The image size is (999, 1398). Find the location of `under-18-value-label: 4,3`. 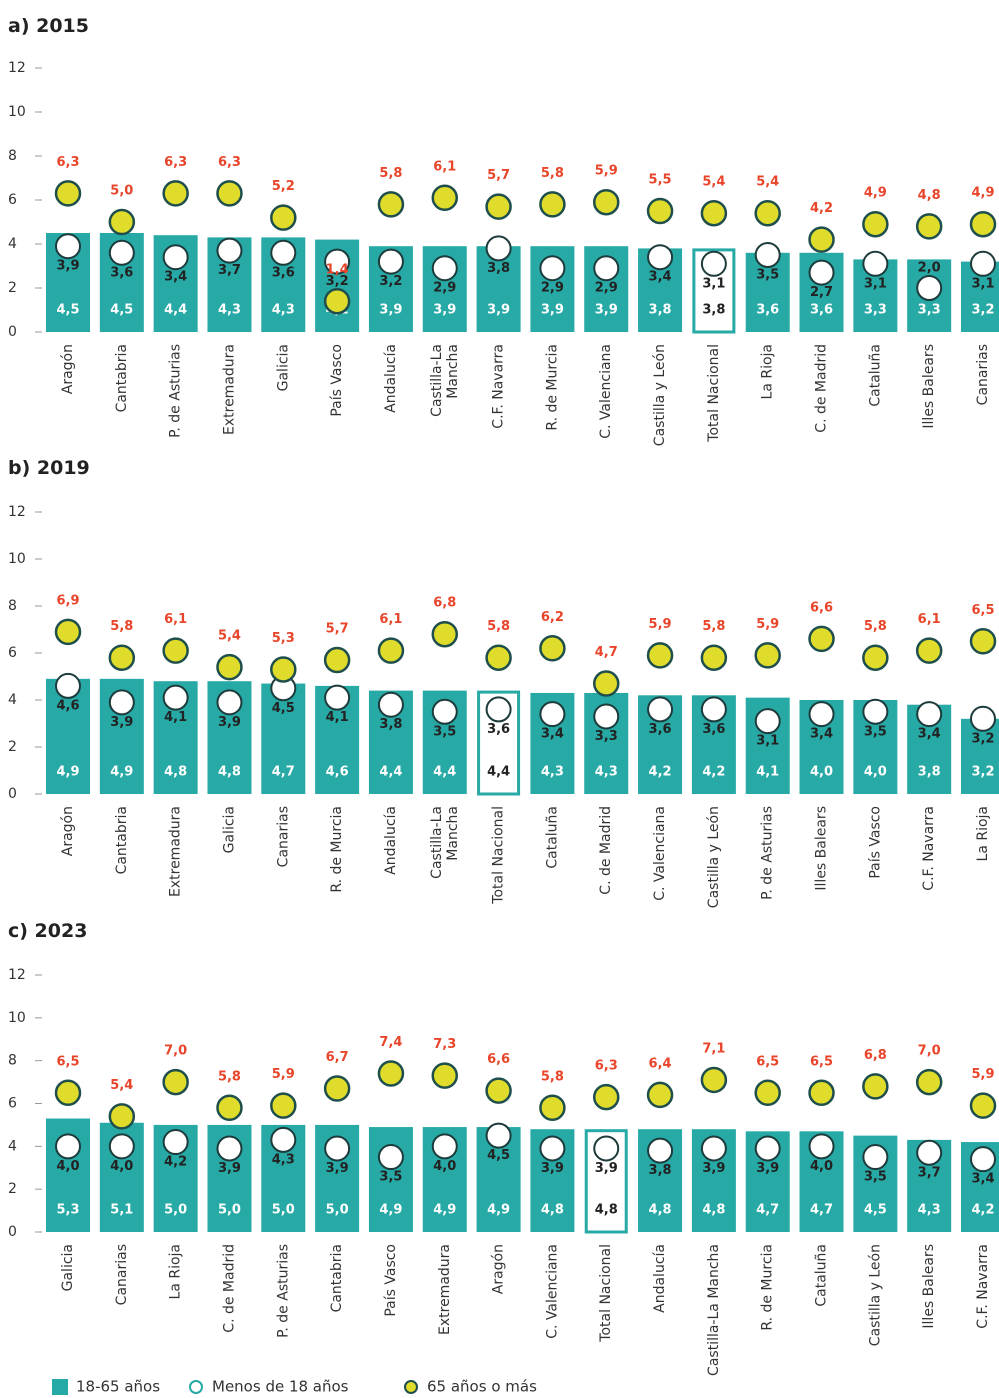

under-18-value-label: 4,3 is located at coordinates (283, 1159).